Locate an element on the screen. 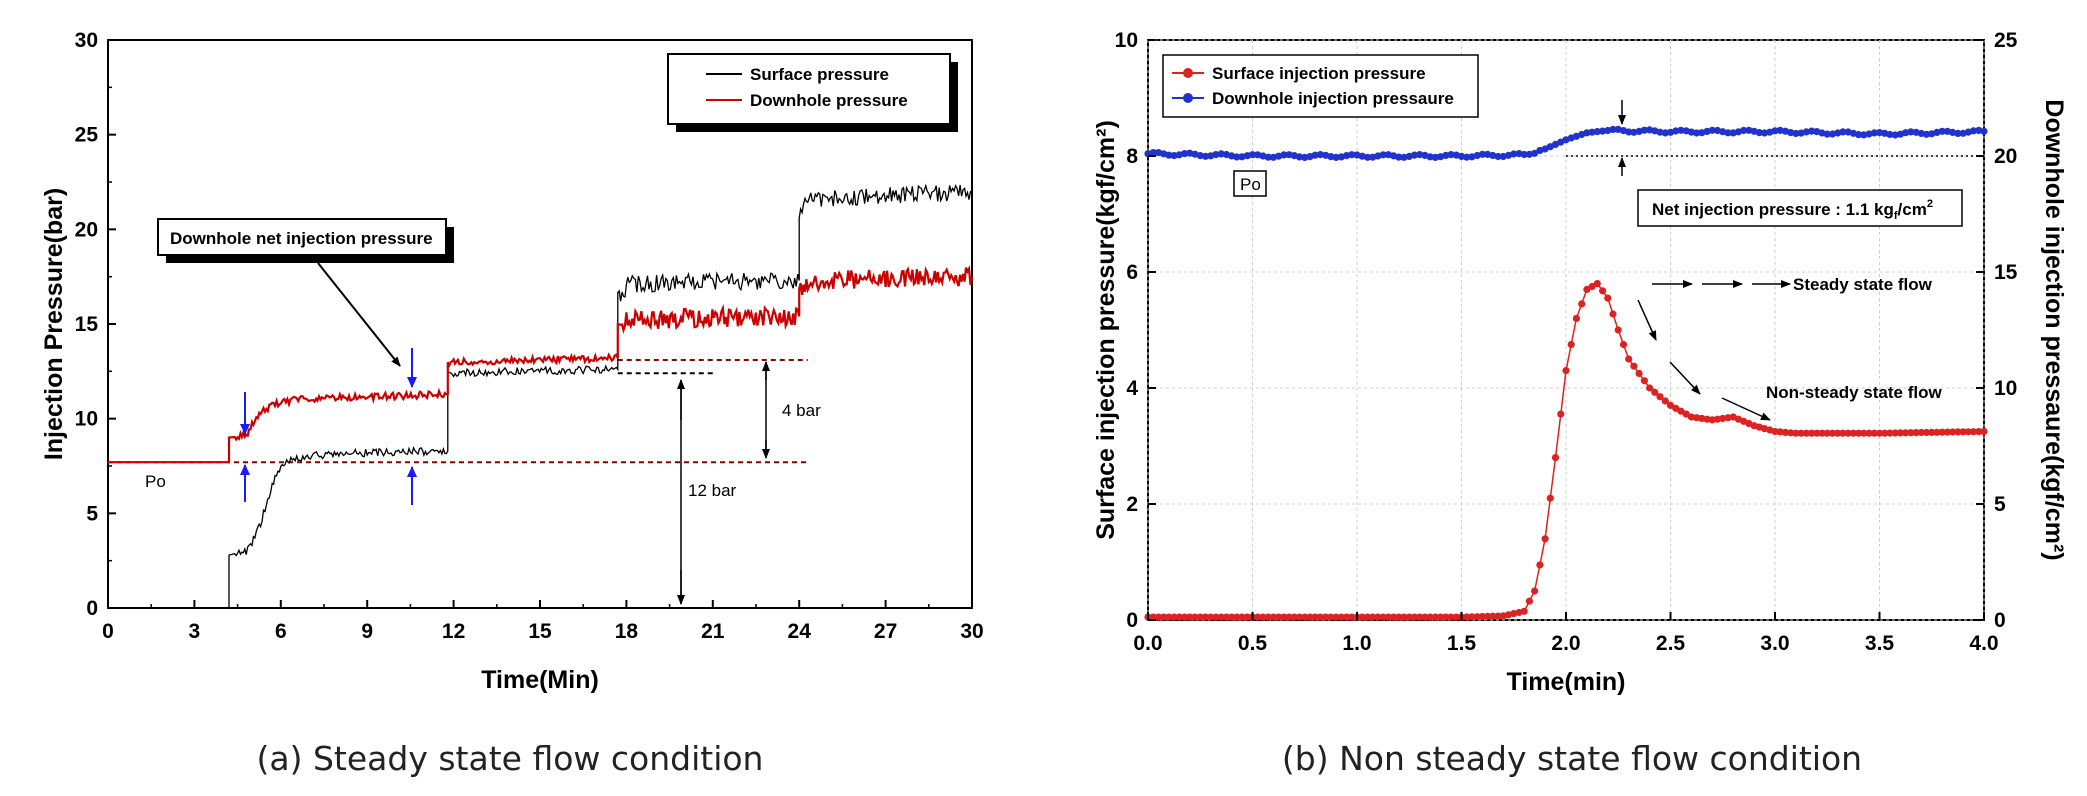 The image size is (2087, 796). a-xtick-label: 12 is located at coordinates (453, 631).